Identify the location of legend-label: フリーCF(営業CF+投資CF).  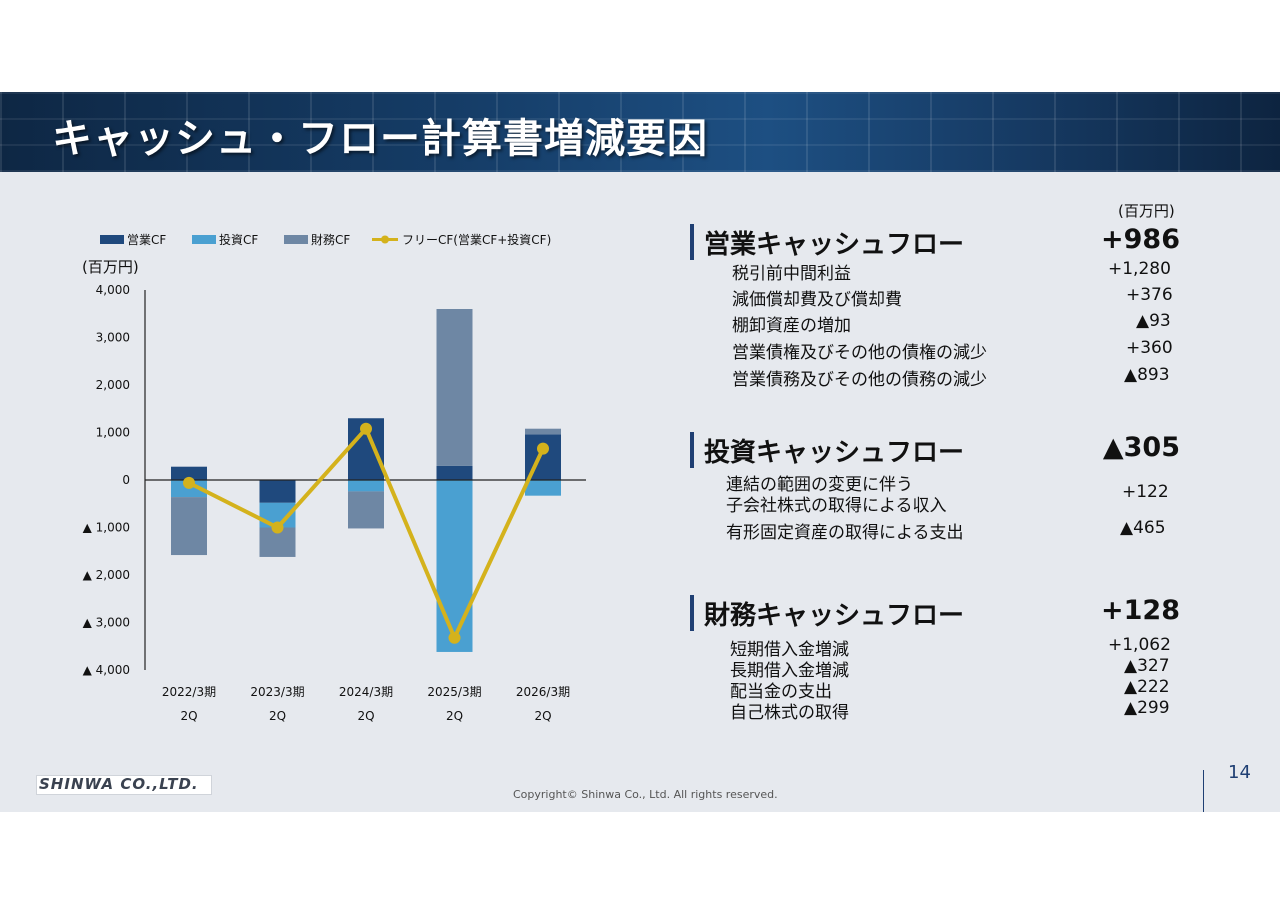
(476, 239).